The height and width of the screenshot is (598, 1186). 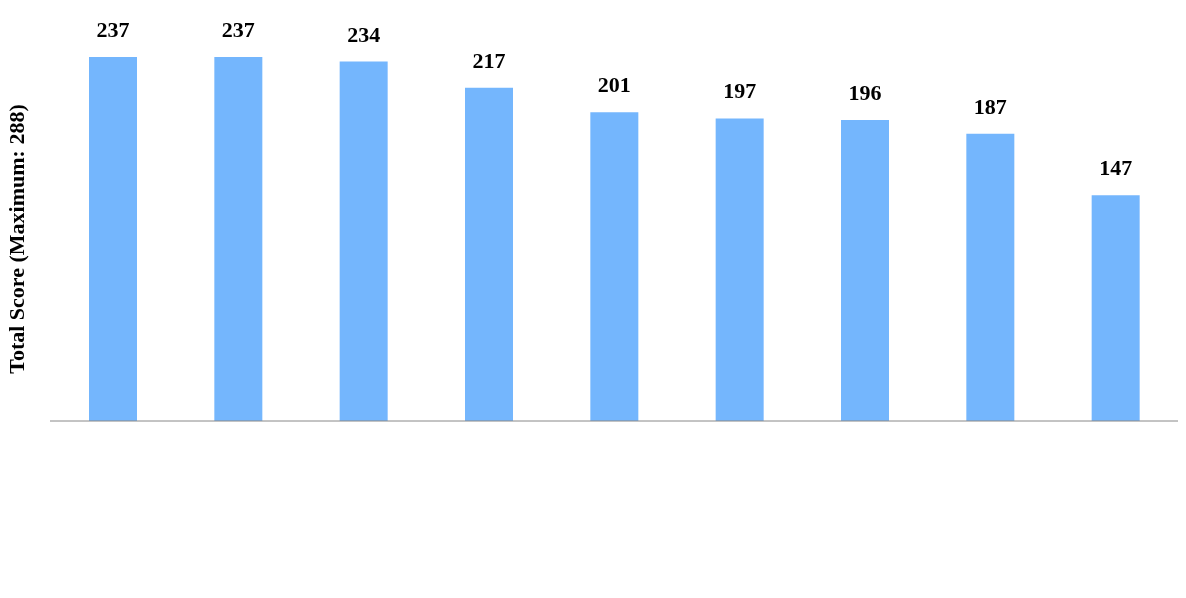 I want to click on y-axis-title: Total Score (Maximum: 288), so click(x=16, y=239).